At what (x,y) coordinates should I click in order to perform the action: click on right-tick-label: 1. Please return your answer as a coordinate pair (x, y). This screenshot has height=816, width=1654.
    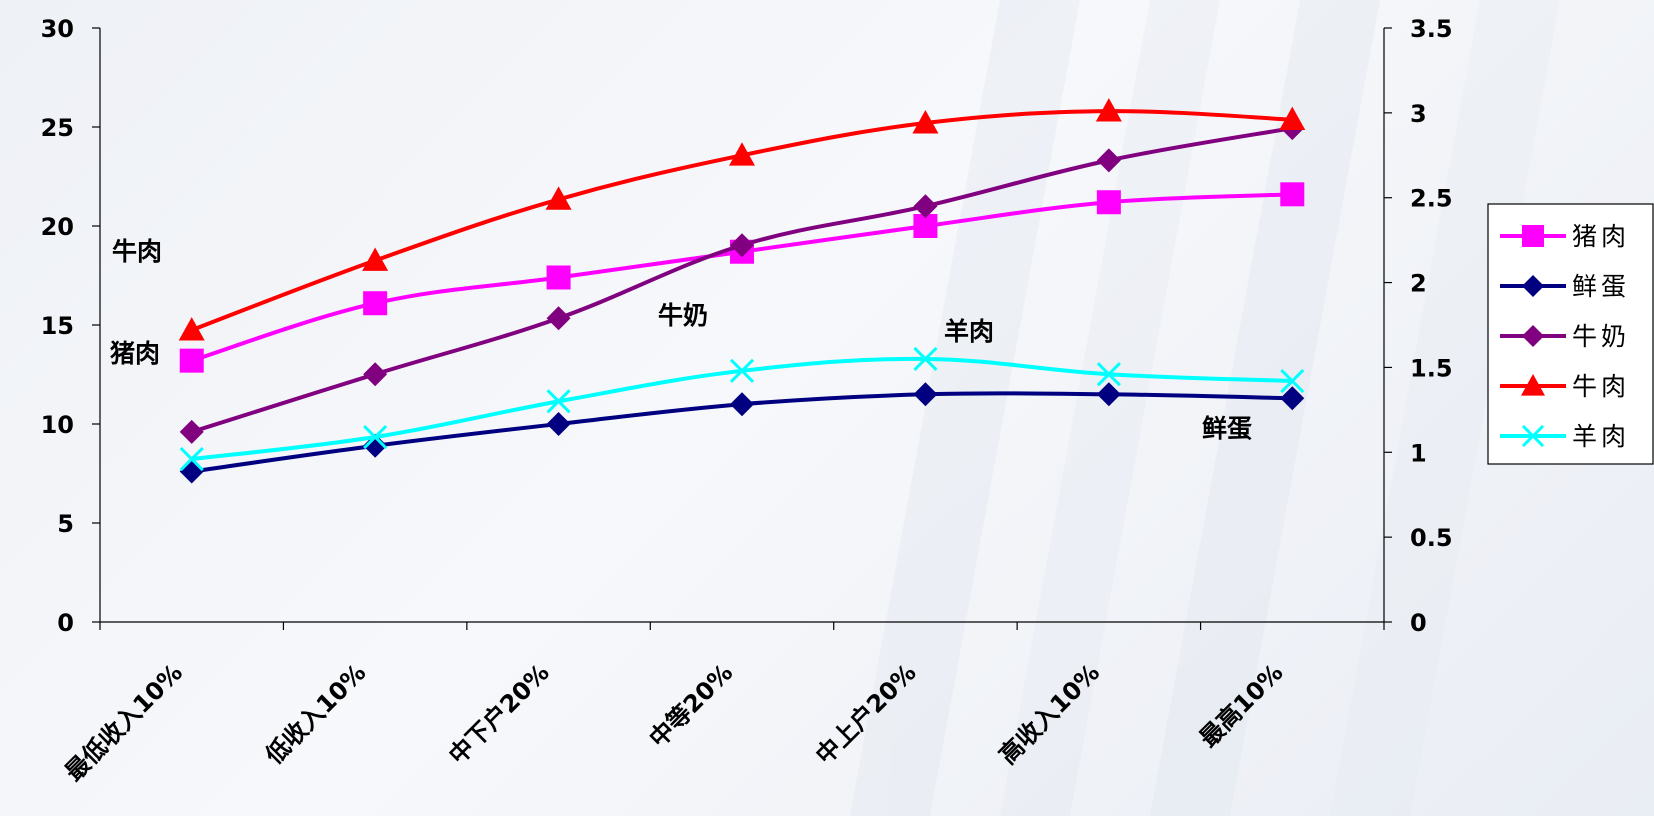
    Looking at the image, I should click on (1418, 453).